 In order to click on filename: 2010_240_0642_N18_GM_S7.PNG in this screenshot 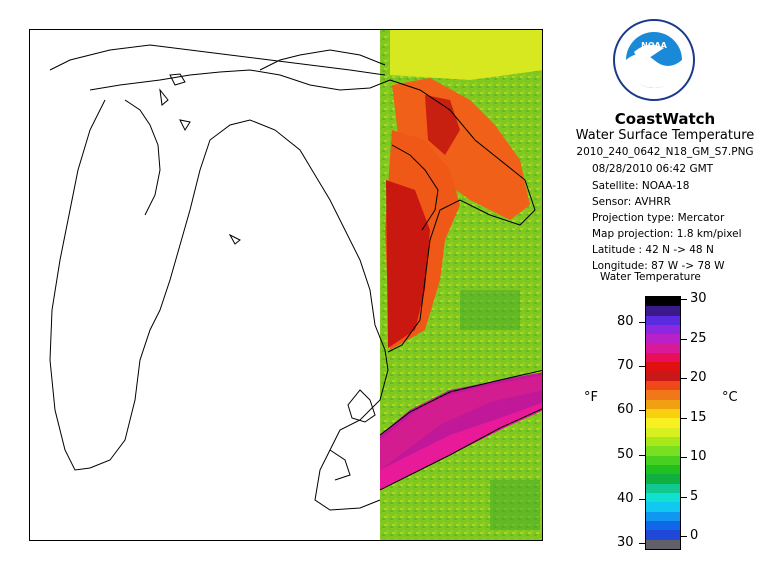, I will do `click(665, 152)`.